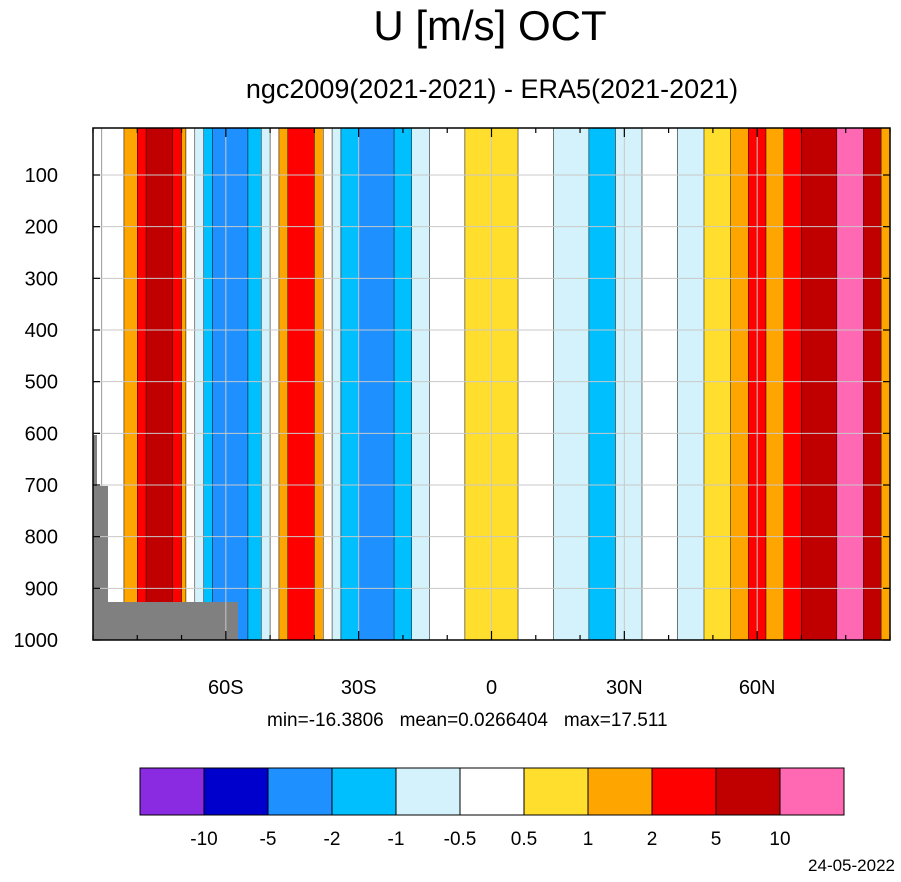 The height and width of the screenshot is (882, 901). What do you see at coordinates (779, 839) in the screenshot?
I see `colorbar-label: 10` at bounding box center [779, 839].